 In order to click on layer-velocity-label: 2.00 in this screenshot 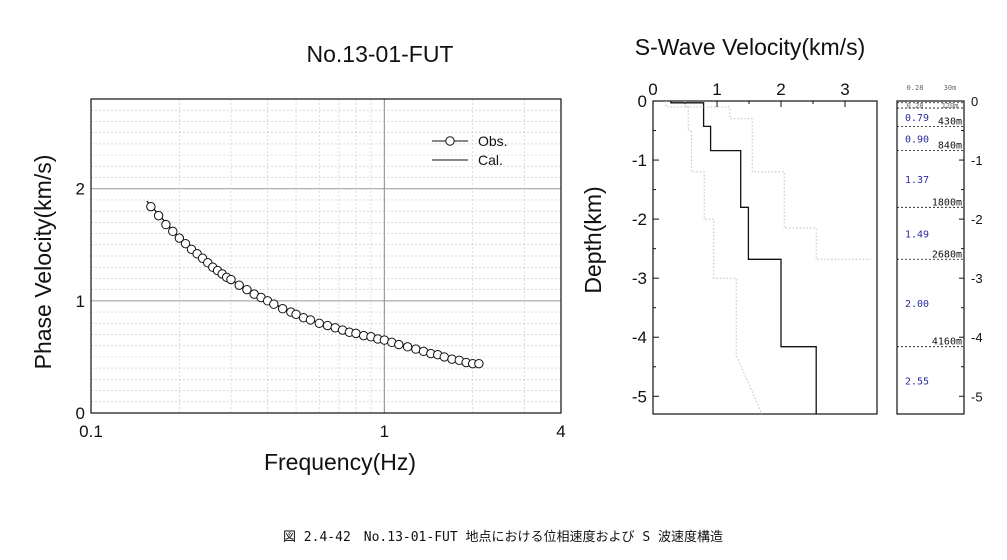, I will do `click(917, 304)`.